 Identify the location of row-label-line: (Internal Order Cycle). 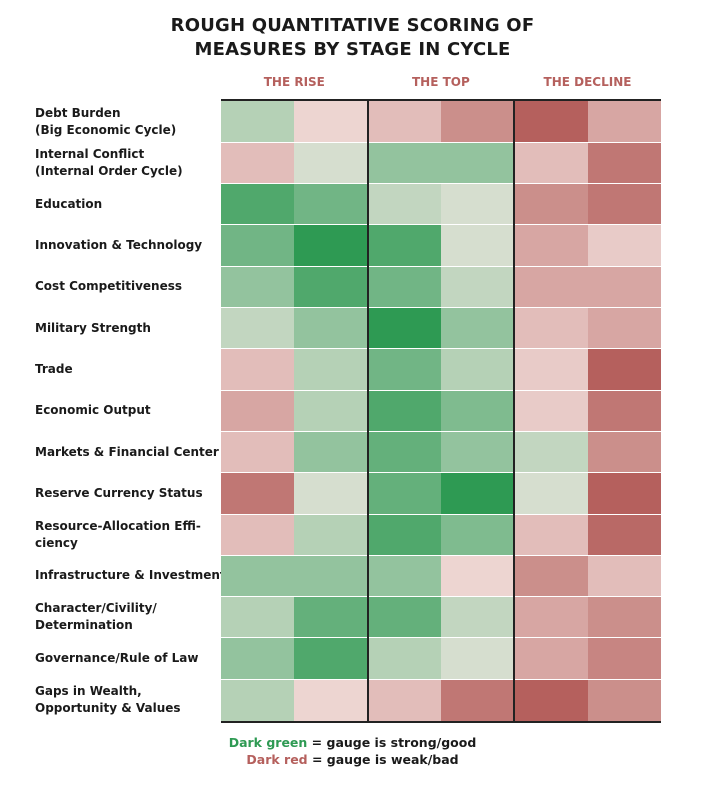
(109, 170).